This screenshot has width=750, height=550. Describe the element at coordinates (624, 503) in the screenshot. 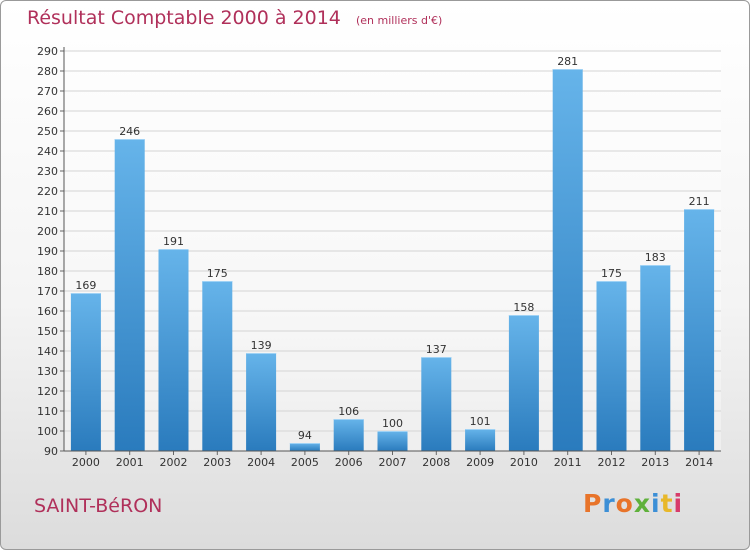

I see `logo-letter: o` at that location.